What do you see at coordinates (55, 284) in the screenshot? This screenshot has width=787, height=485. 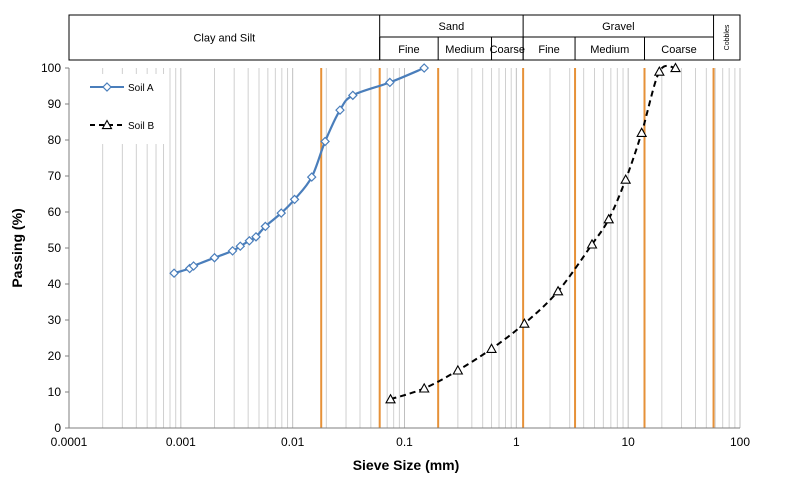 I see `y-tick-label: 40` at bounding box center [55, 284].